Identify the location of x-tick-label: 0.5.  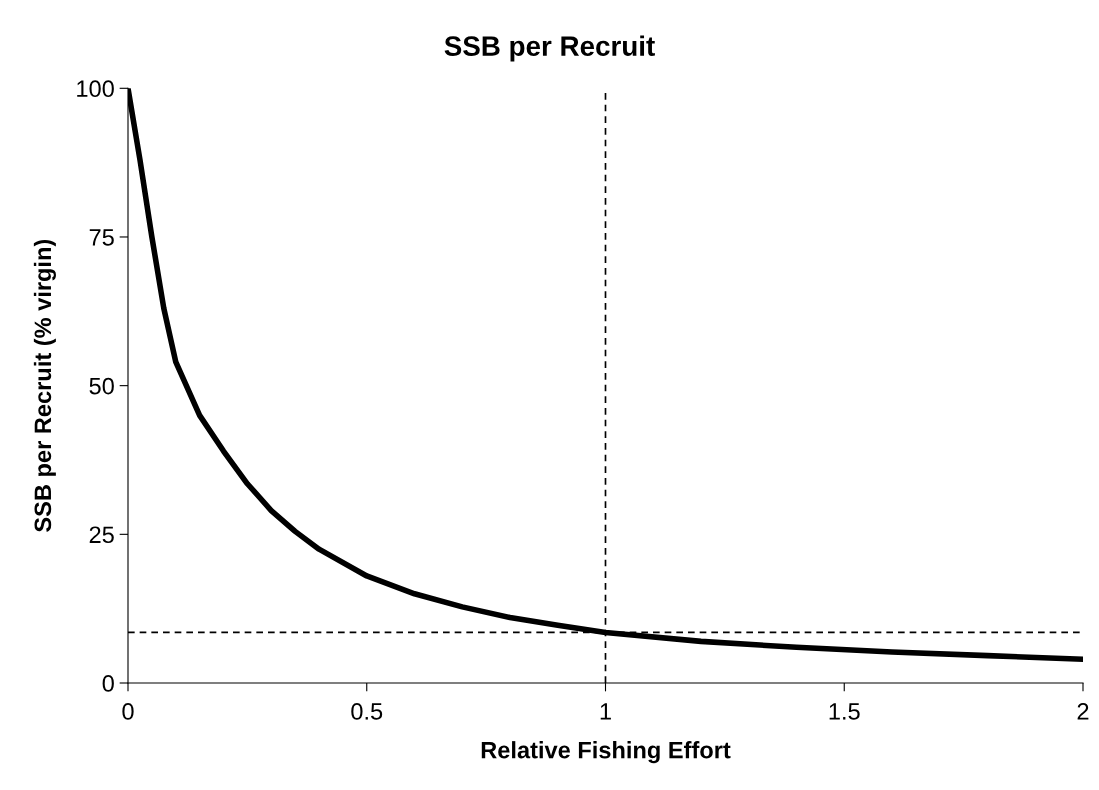
(367, 711).